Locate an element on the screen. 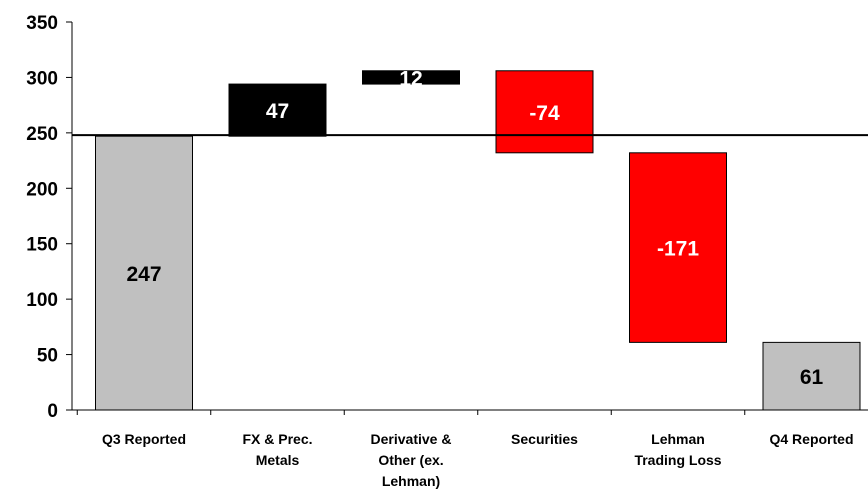  category-label-0: Q3 Reported is located at coordinates (144, 439).